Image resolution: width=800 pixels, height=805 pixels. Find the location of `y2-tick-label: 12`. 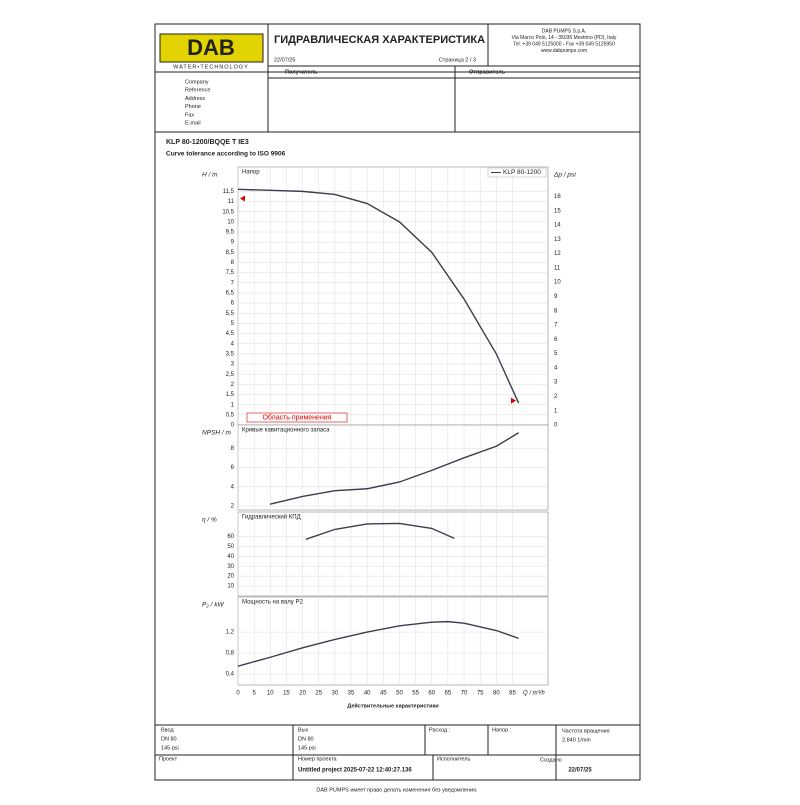

y2-tick-label: 12 is located at coordinates (557, 254).